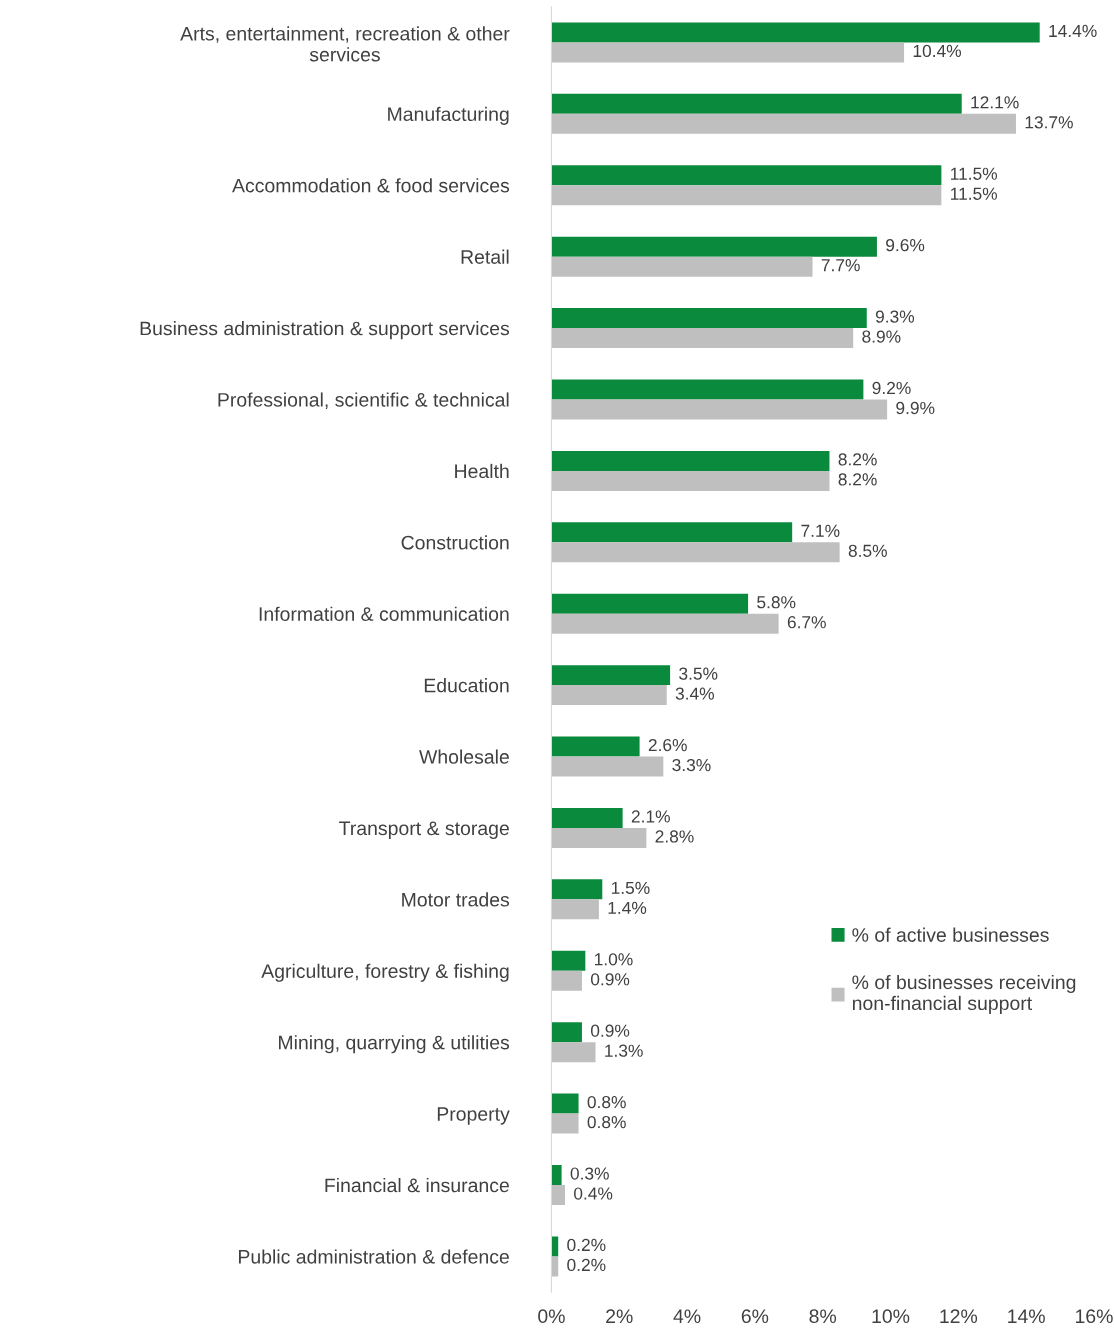 The height and width of the screenshot is (1339, 1114). Describe the element at coordinates (1073, 30) in the screenshot. I see `data-label: 14.4%` at that location.